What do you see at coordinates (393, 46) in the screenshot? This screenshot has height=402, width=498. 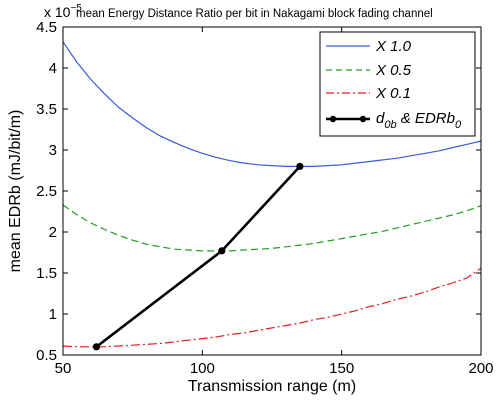 I see `legend-label-x10: X 1.0` at bounding box center [393, 46].